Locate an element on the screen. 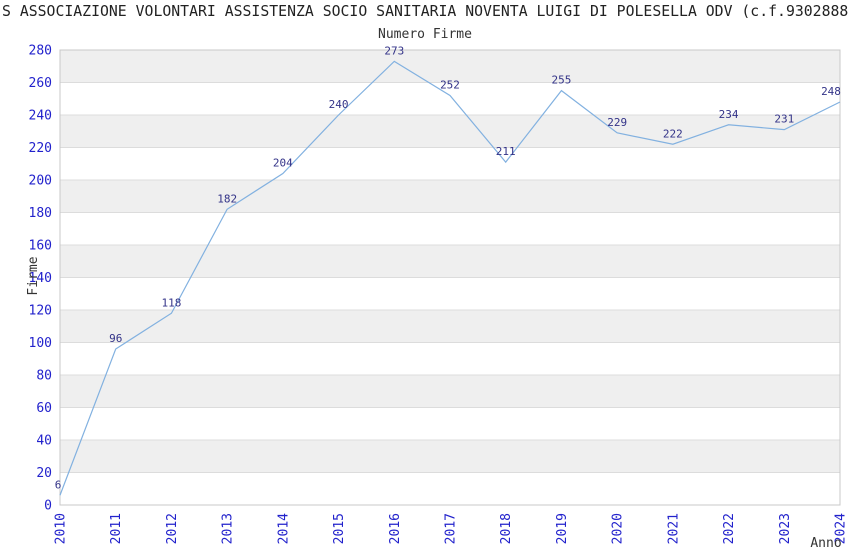  data-point-label: 273 is located at coordinates (394, 50).